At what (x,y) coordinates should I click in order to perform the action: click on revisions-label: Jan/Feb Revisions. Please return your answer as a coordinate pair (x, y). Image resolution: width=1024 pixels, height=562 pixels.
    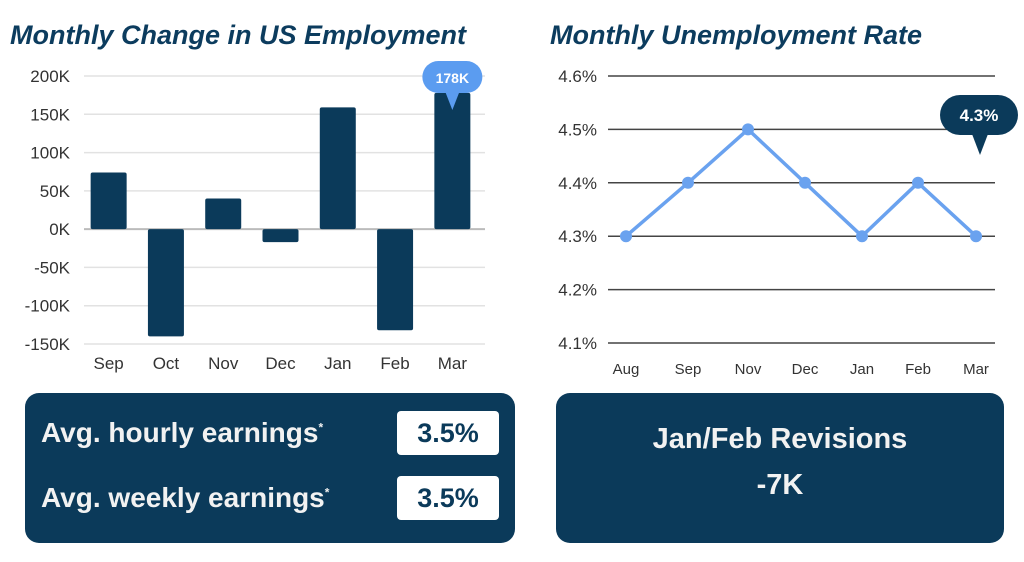
    Looking at the image, I should click on (780, 439).